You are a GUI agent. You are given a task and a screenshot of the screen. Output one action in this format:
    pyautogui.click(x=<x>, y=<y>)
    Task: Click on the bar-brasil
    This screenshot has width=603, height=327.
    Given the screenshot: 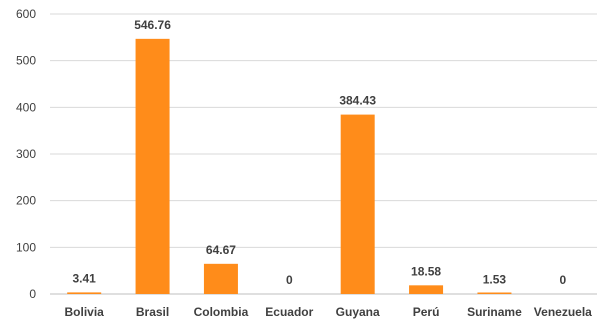 What is the action you would take?
    pyautogui.click(x=152, y=166)
    